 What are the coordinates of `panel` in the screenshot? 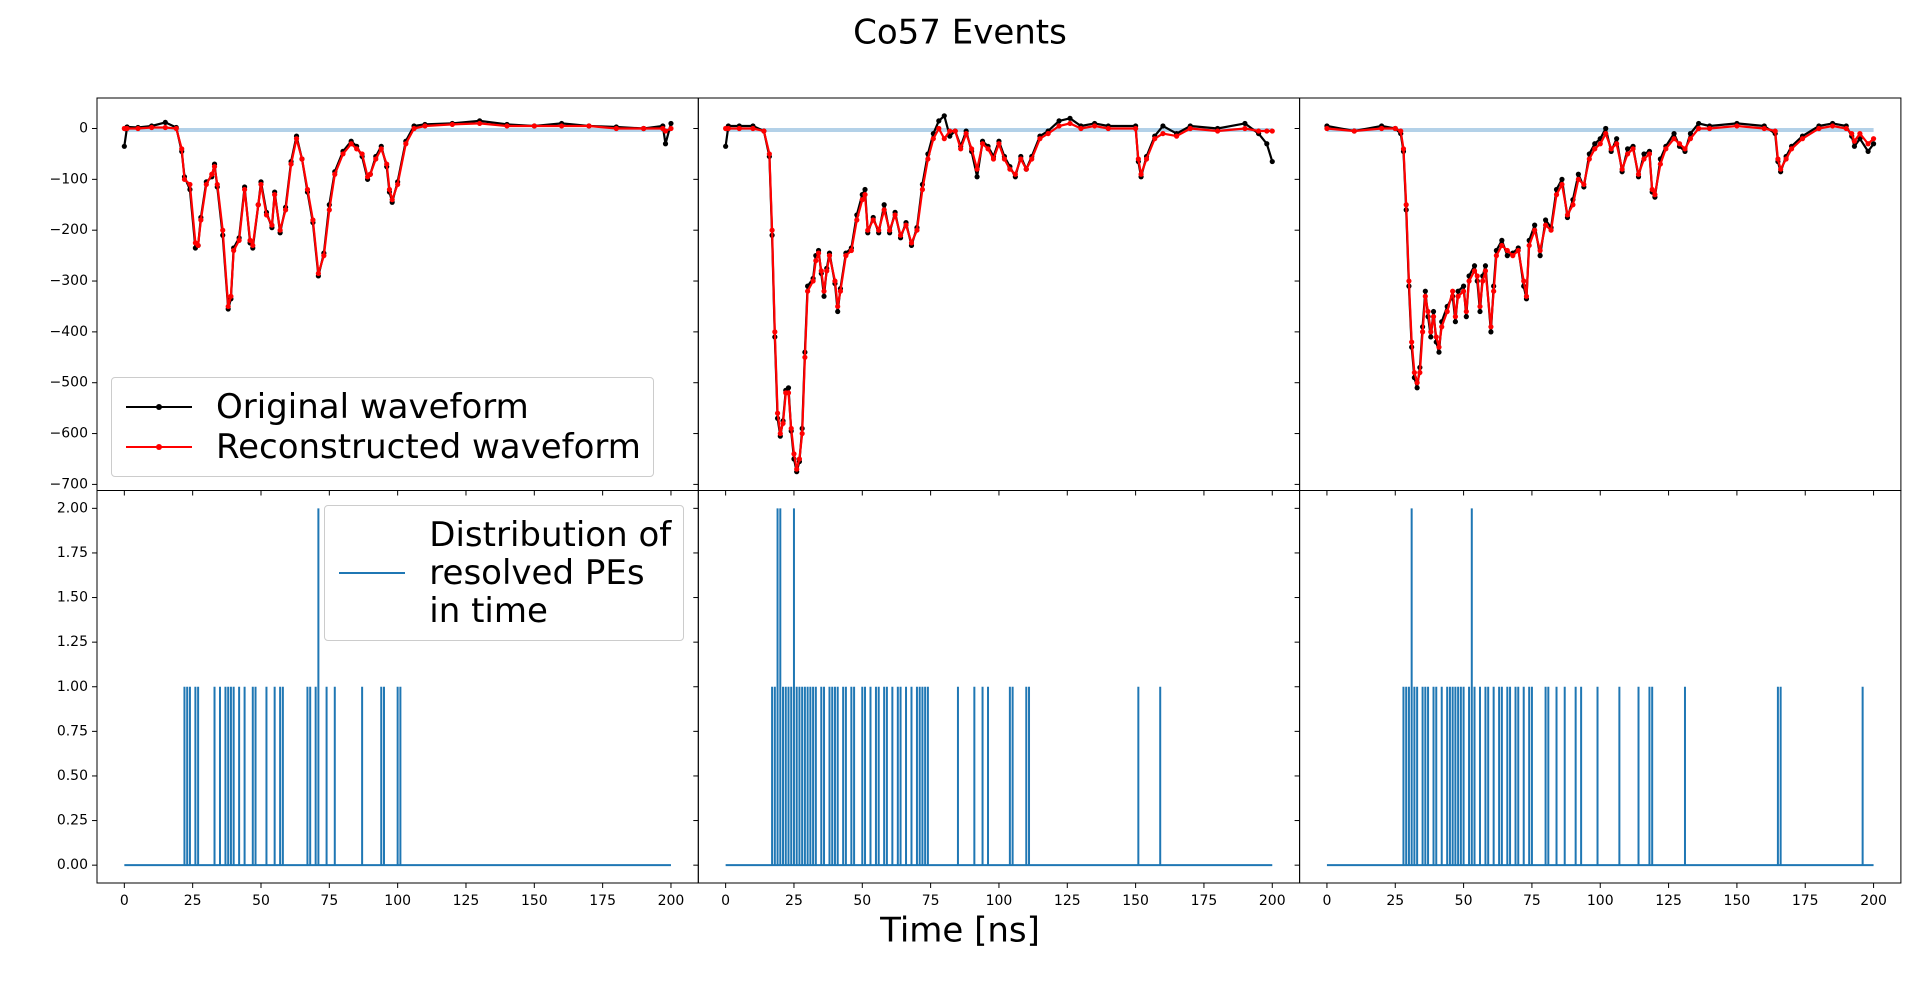 It's located at (997, 296).